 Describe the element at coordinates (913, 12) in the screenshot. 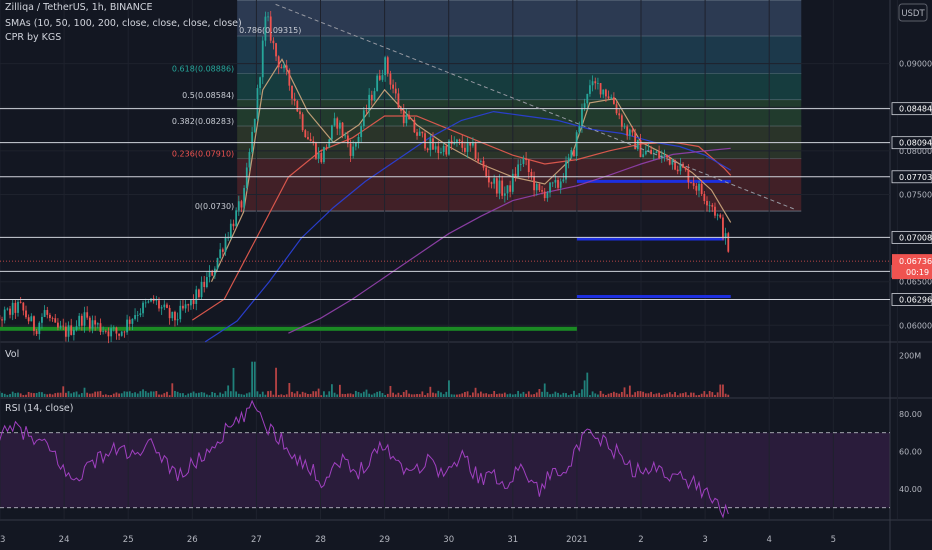

I see `currency-button: USDT` at that location.